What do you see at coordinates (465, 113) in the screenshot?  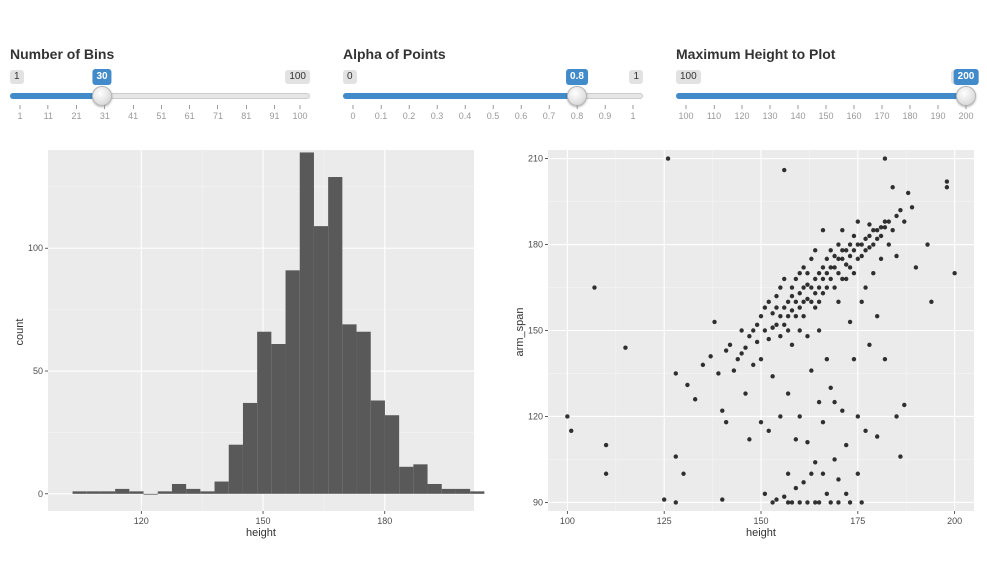 I see `slider-tick: 0.4` at bounding box center [465, 113].